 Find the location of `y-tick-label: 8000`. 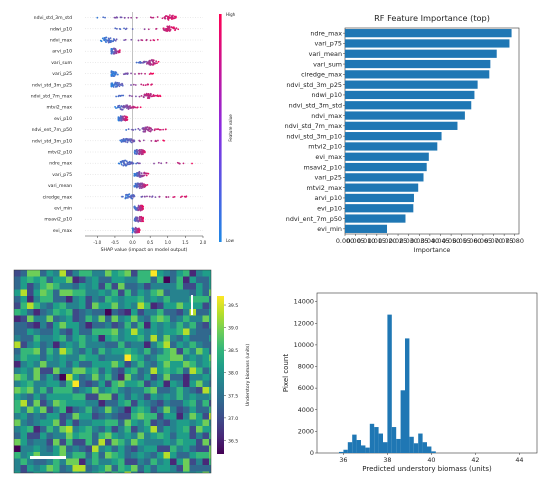

y-tick-label: 8000 is located at coordinates (306, 367).